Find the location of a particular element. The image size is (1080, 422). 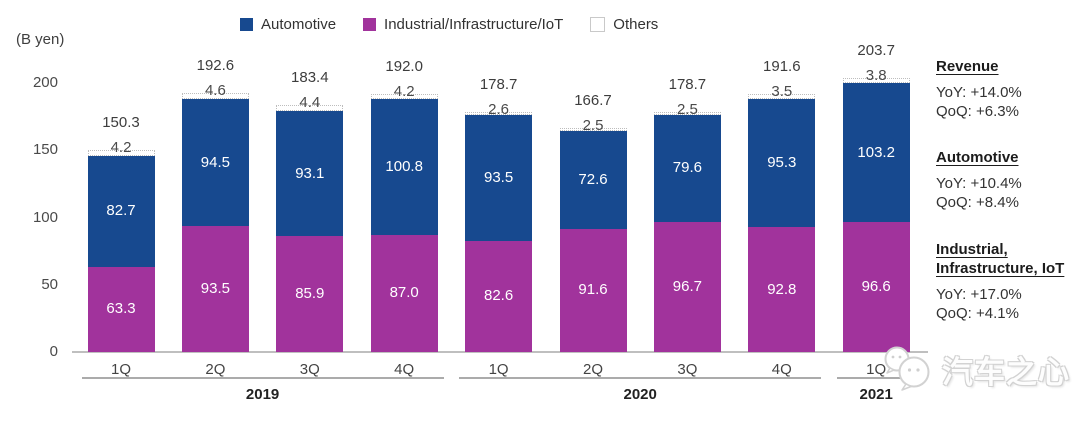

automotive-value-label: 93.1 is located at coordinates (310, 173).